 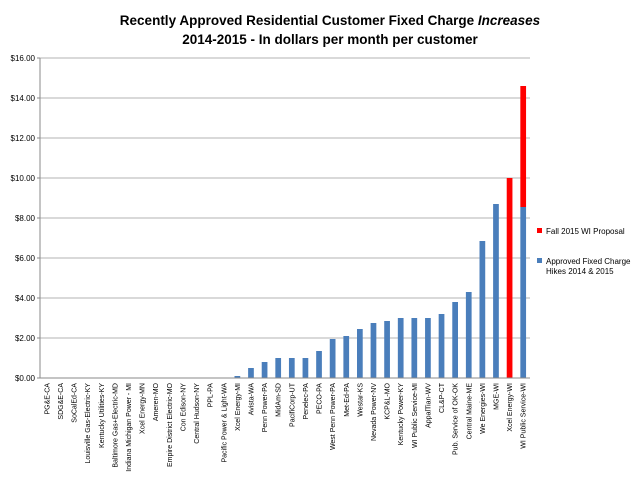 I want to click on category-label: West Penn Power-PA, so click(x=333, y=416).